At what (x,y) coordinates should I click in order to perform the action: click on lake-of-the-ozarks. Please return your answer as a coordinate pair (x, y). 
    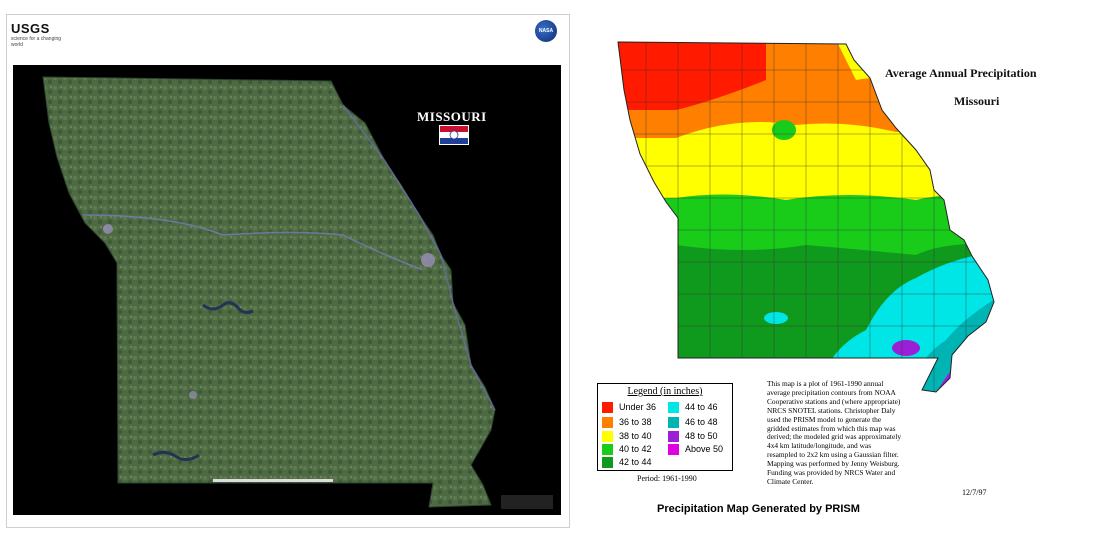
    Looking at the image, I should click on (228, 308).